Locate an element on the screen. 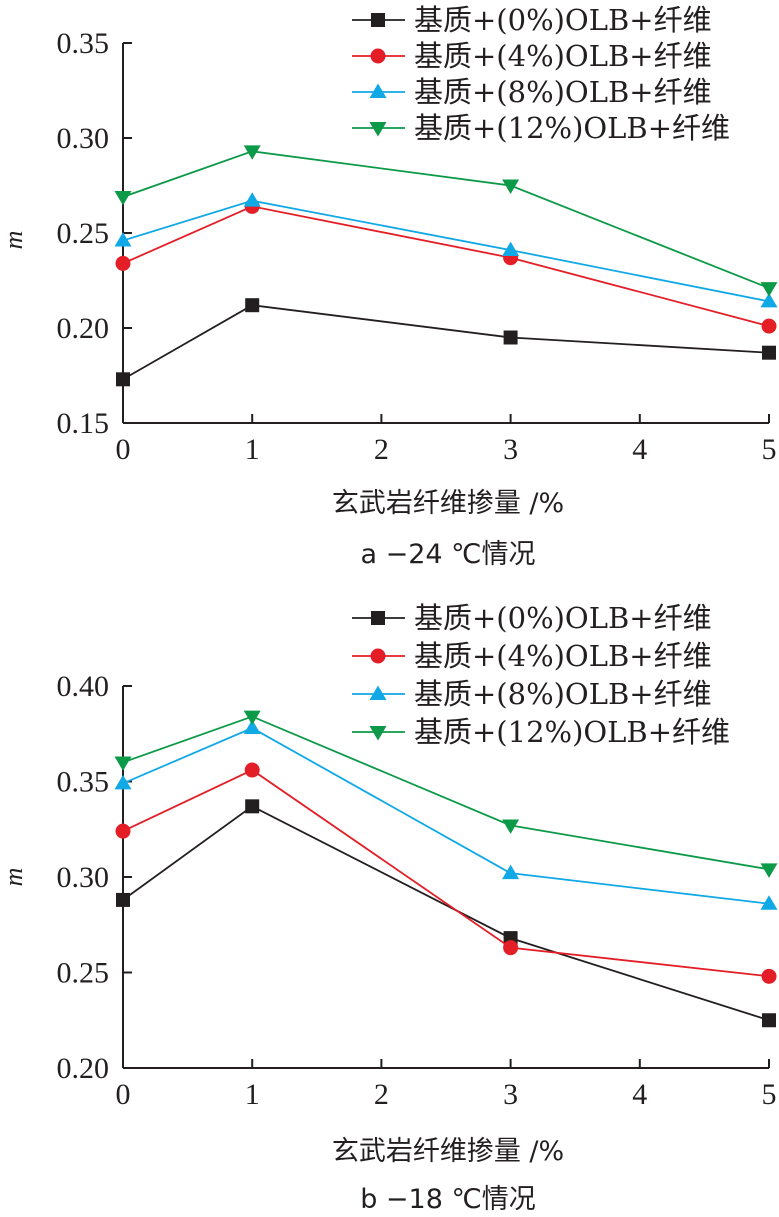 This screenshot has width=779, height=1217. chart-b-x-axis-label: 玄武岩纤维掺量 /% is located at coordinates (448, 1151).